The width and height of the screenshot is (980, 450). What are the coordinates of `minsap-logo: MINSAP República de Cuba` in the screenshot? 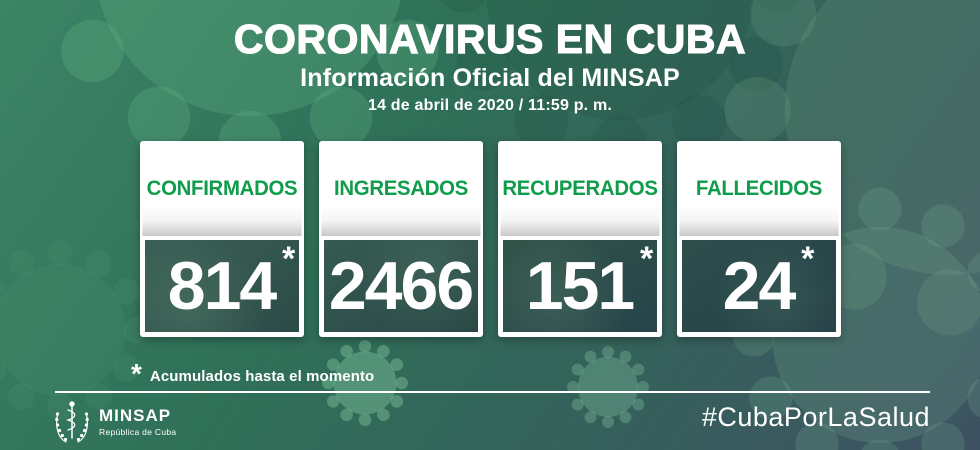 It's located at (114, 422).